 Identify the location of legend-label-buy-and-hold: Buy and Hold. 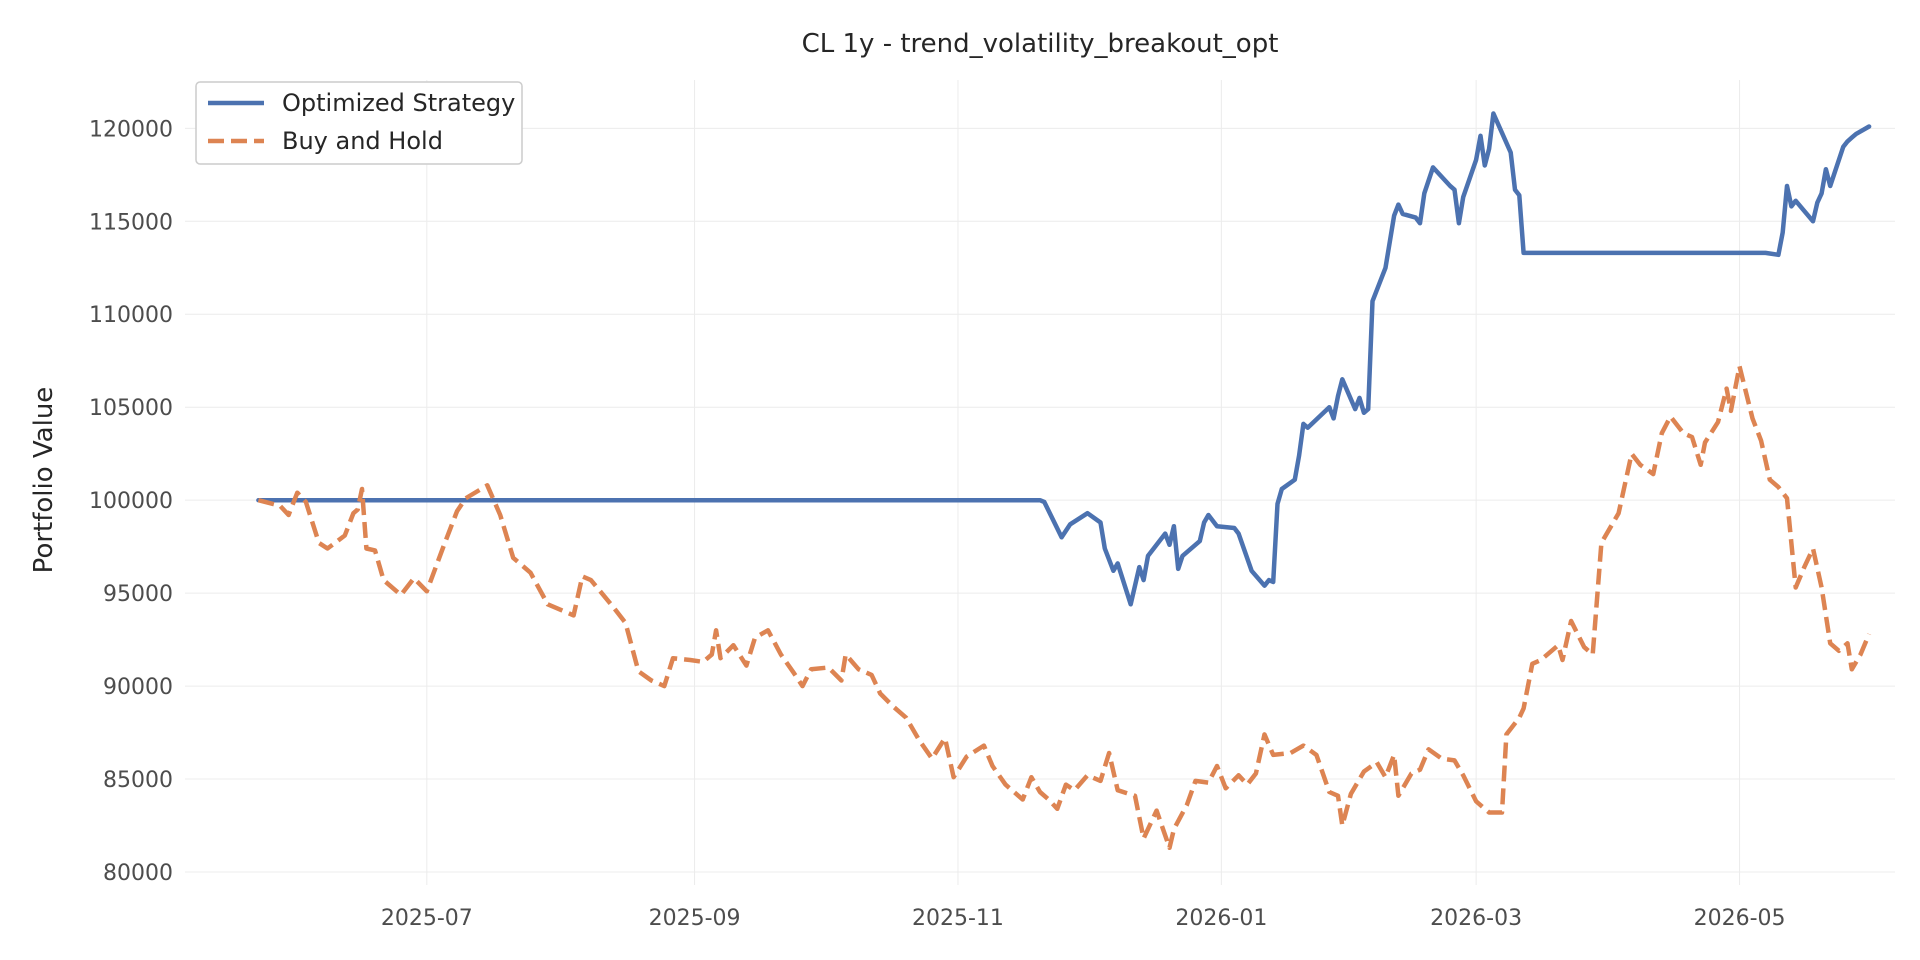
(362, 141).